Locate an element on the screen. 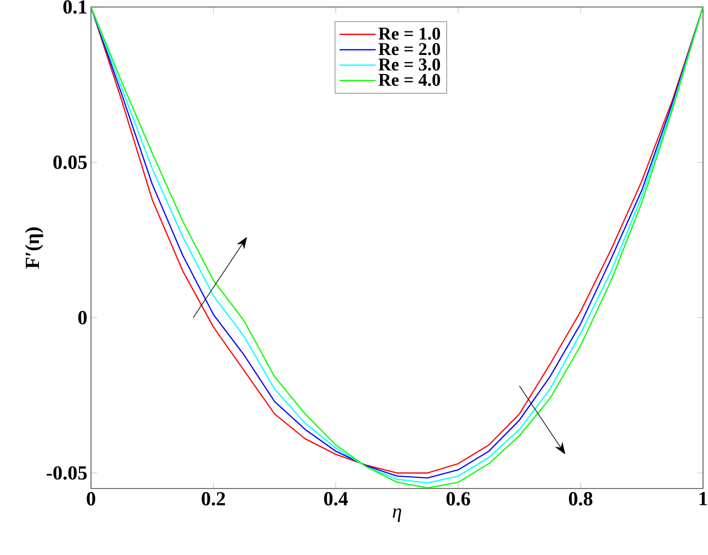 The image size is (708, 555). x-axis-title: η is located at coordinates (397, 515).